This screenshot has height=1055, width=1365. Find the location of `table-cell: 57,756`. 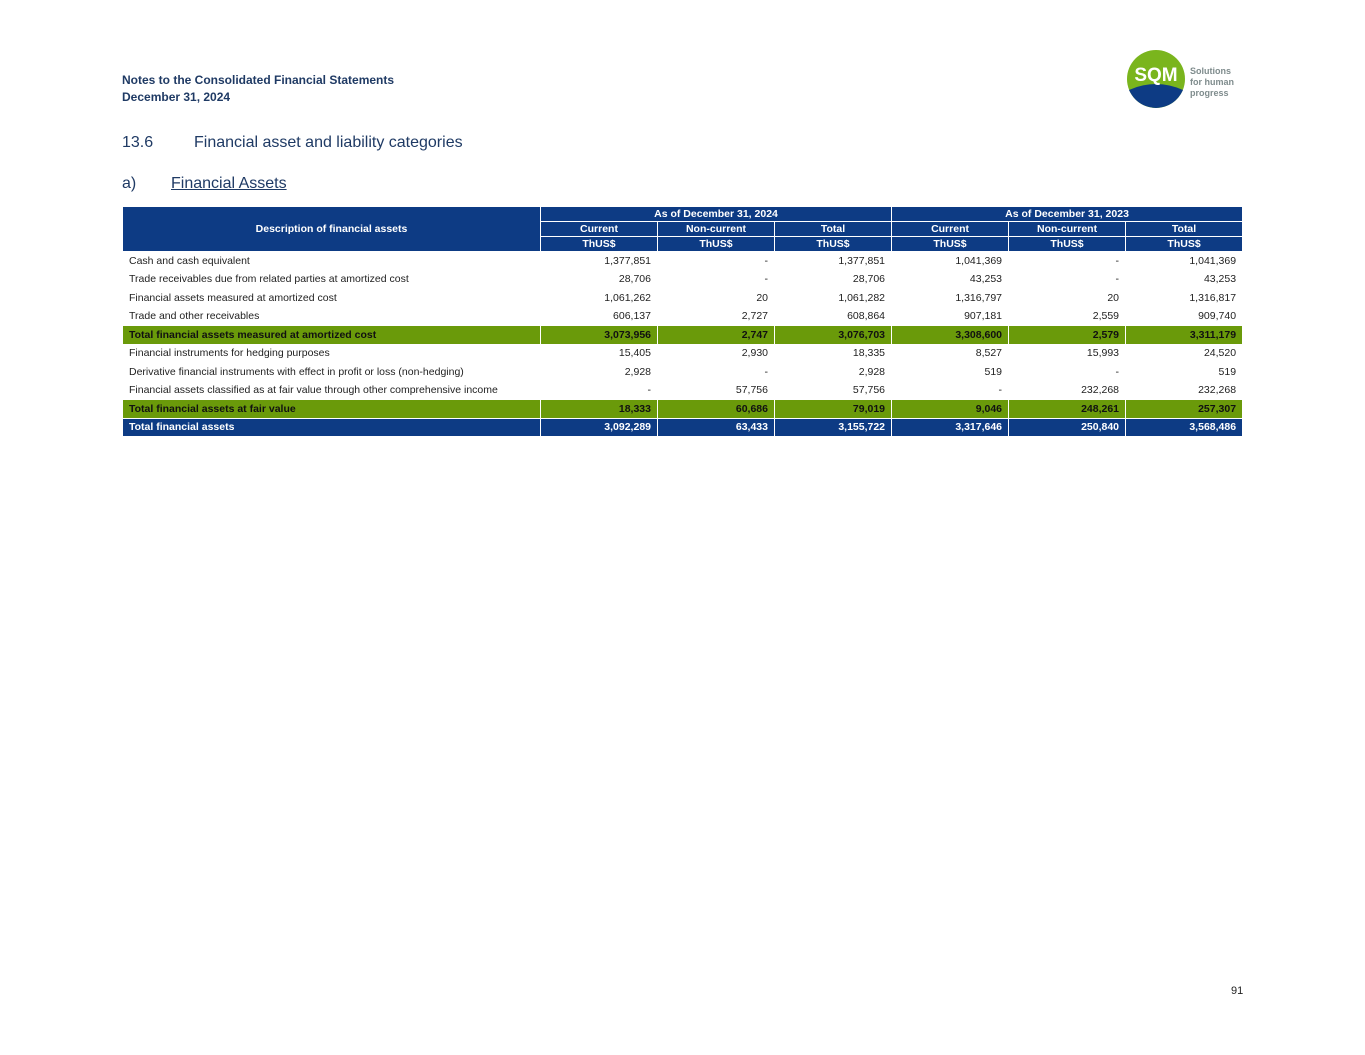

table-cell: 57,756 is located at coordinates (833, 390).